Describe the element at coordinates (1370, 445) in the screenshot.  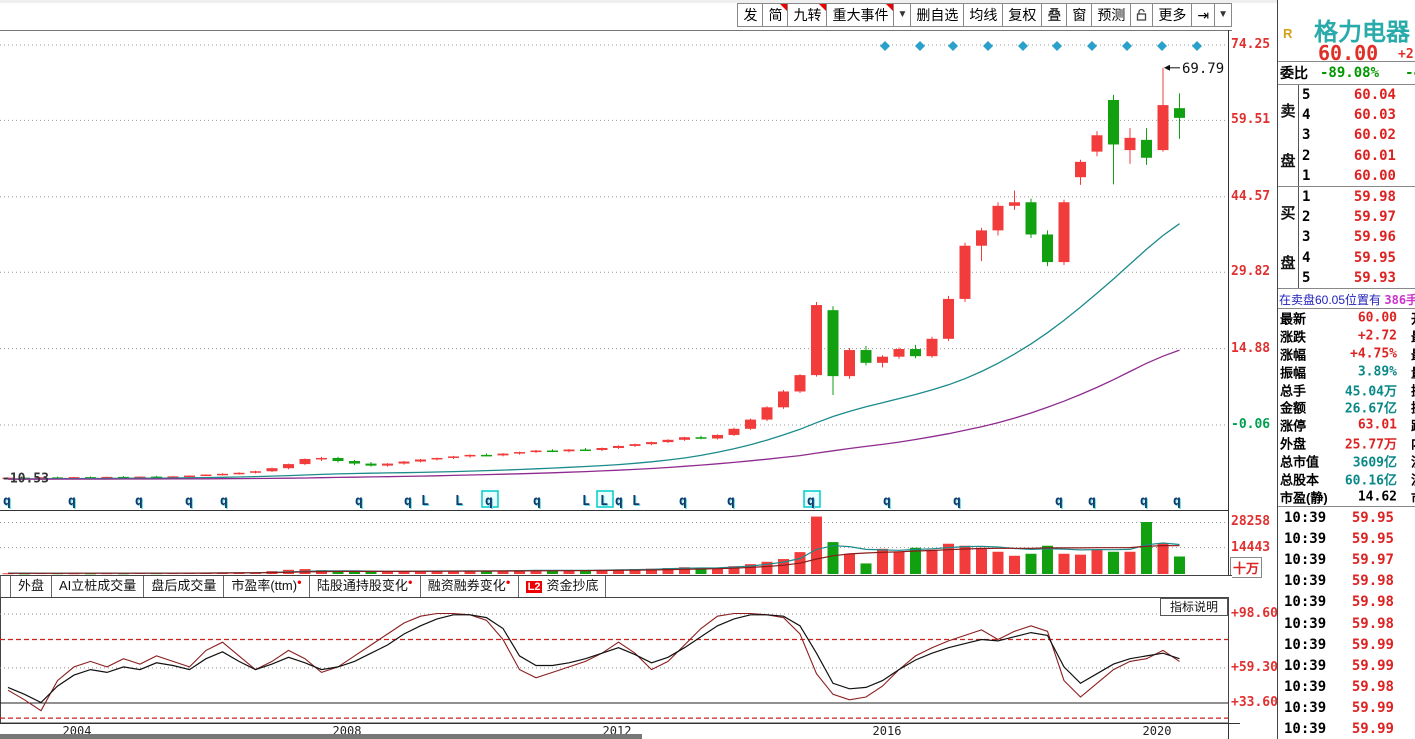
I see `stat-value: 25.77万` at that location.